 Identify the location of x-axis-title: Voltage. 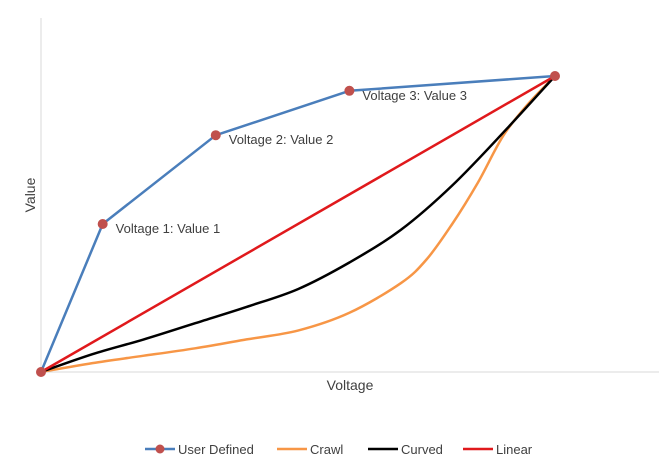
(350, 385).